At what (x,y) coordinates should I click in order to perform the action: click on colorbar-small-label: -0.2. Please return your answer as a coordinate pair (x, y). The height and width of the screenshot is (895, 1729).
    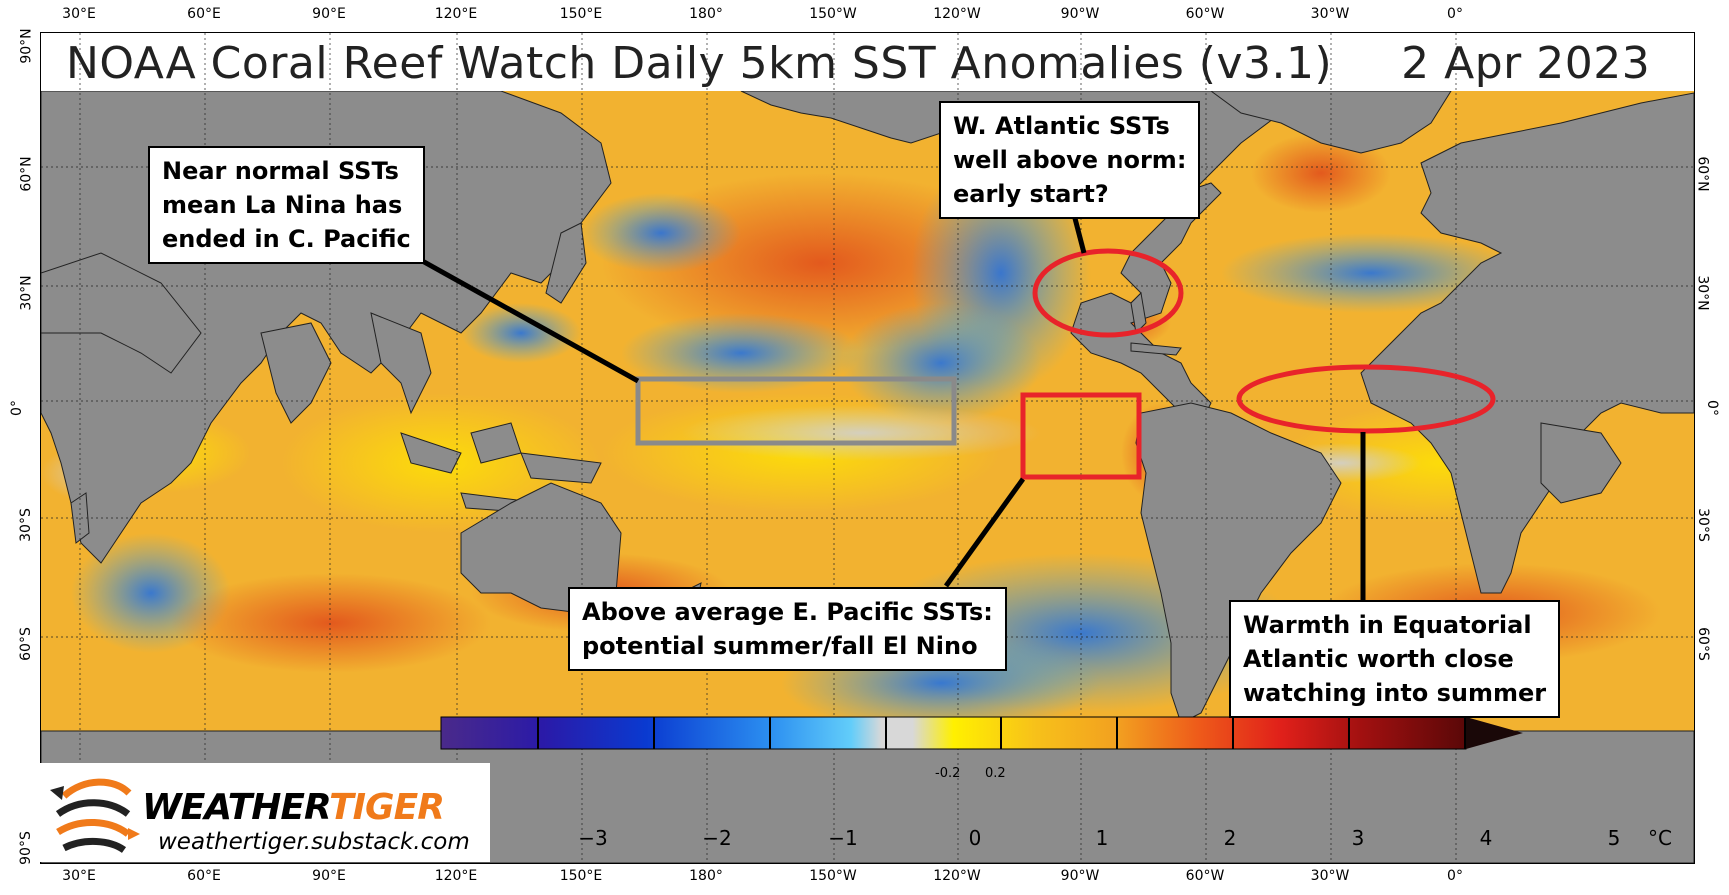
    Looking at the image, I should click on (948, 773).